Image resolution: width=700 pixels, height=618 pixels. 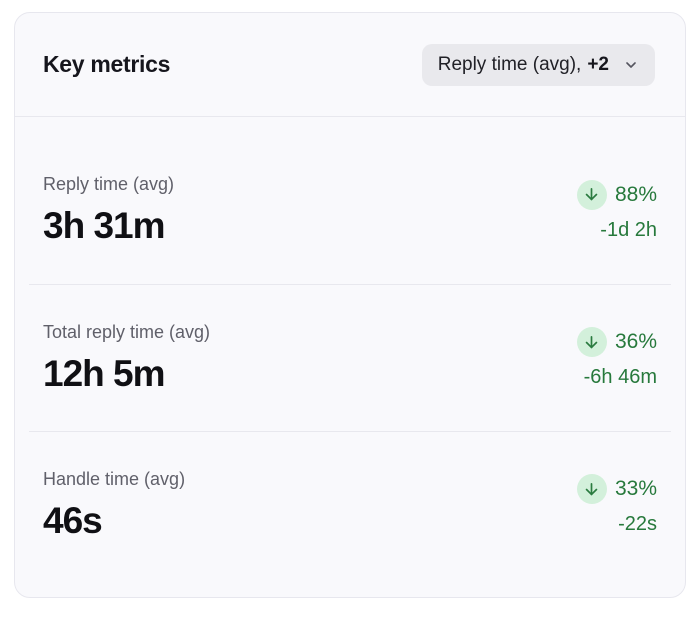 I want to click on change-percent: 36%, so click(x=635, y=341).